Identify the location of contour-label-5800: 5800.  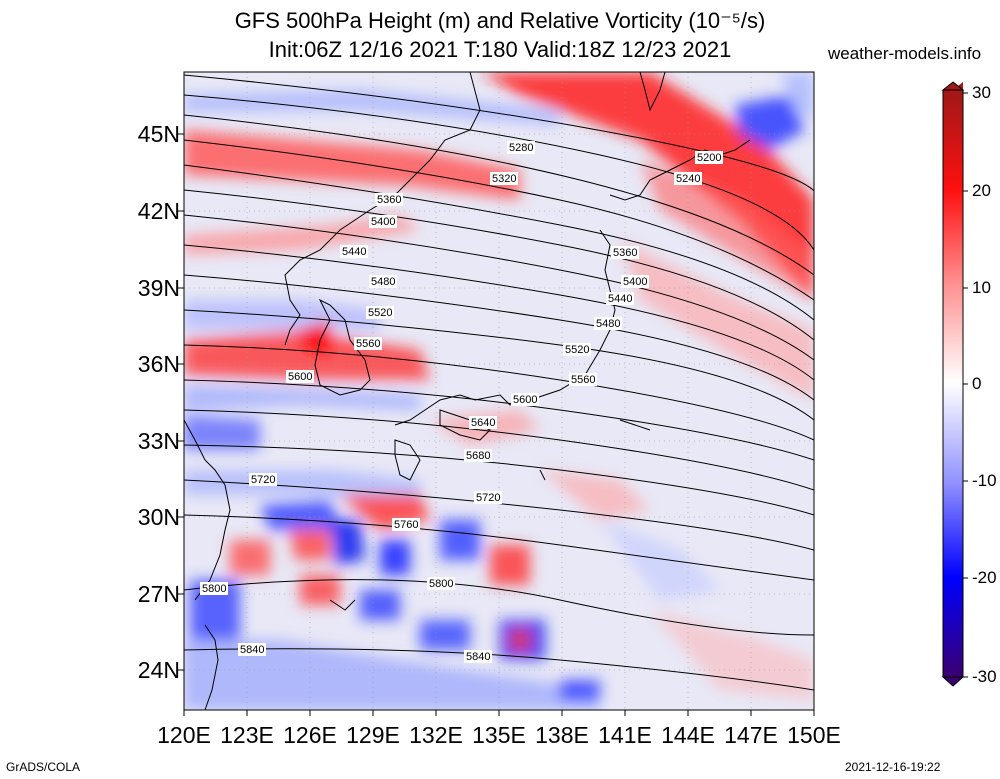
(214, 588).